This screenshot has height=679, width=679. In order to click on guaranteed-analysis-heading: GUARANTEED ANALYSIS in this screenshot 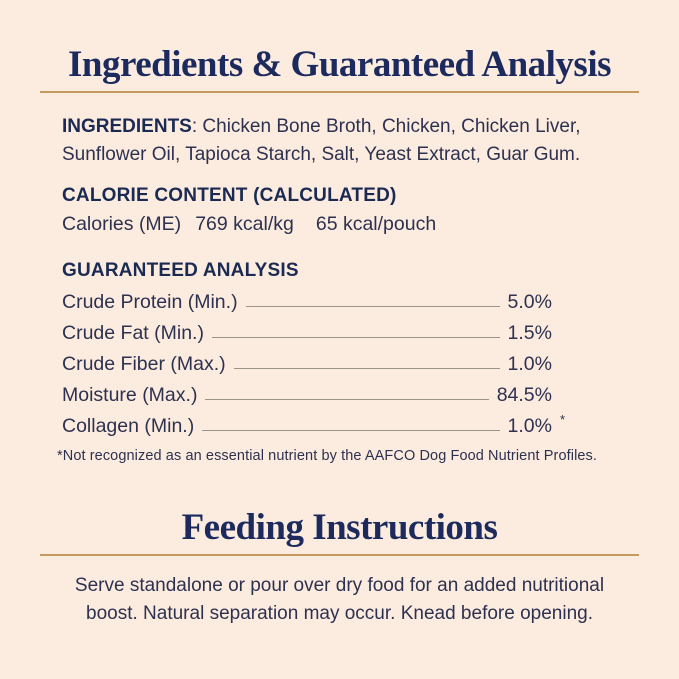, I will do `click(180, 270)`.